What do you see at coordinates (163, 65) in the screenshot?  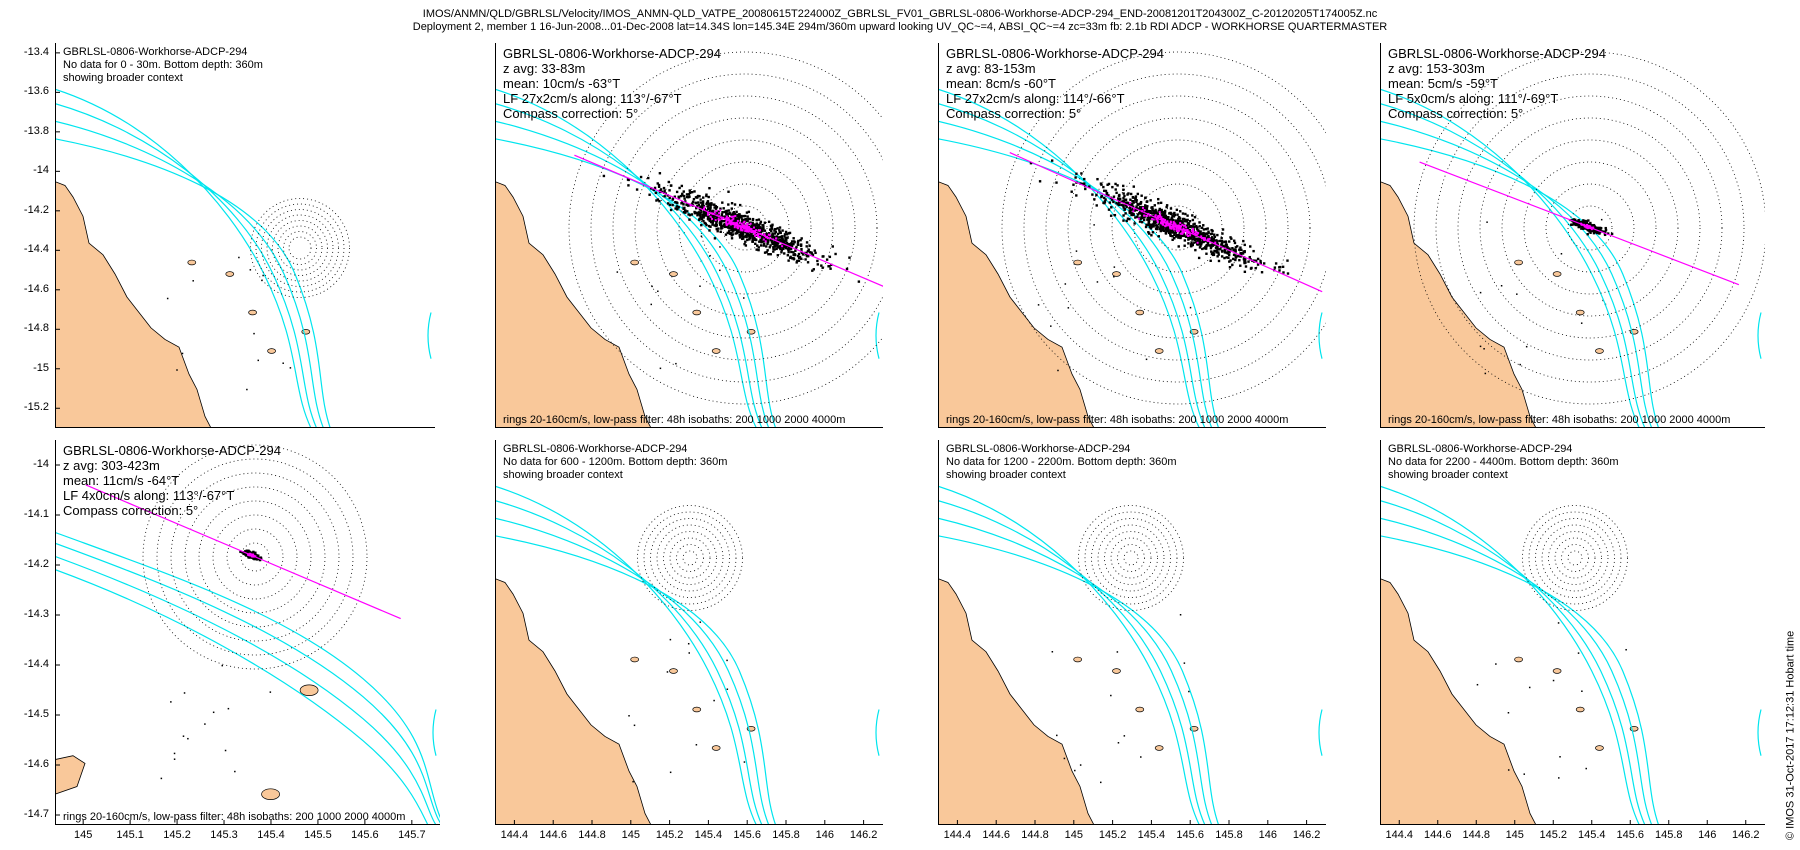 I see `panel-annotation: No data for 0 - 30m. Bottom depth: 360m` at bounding box center [163, 65].